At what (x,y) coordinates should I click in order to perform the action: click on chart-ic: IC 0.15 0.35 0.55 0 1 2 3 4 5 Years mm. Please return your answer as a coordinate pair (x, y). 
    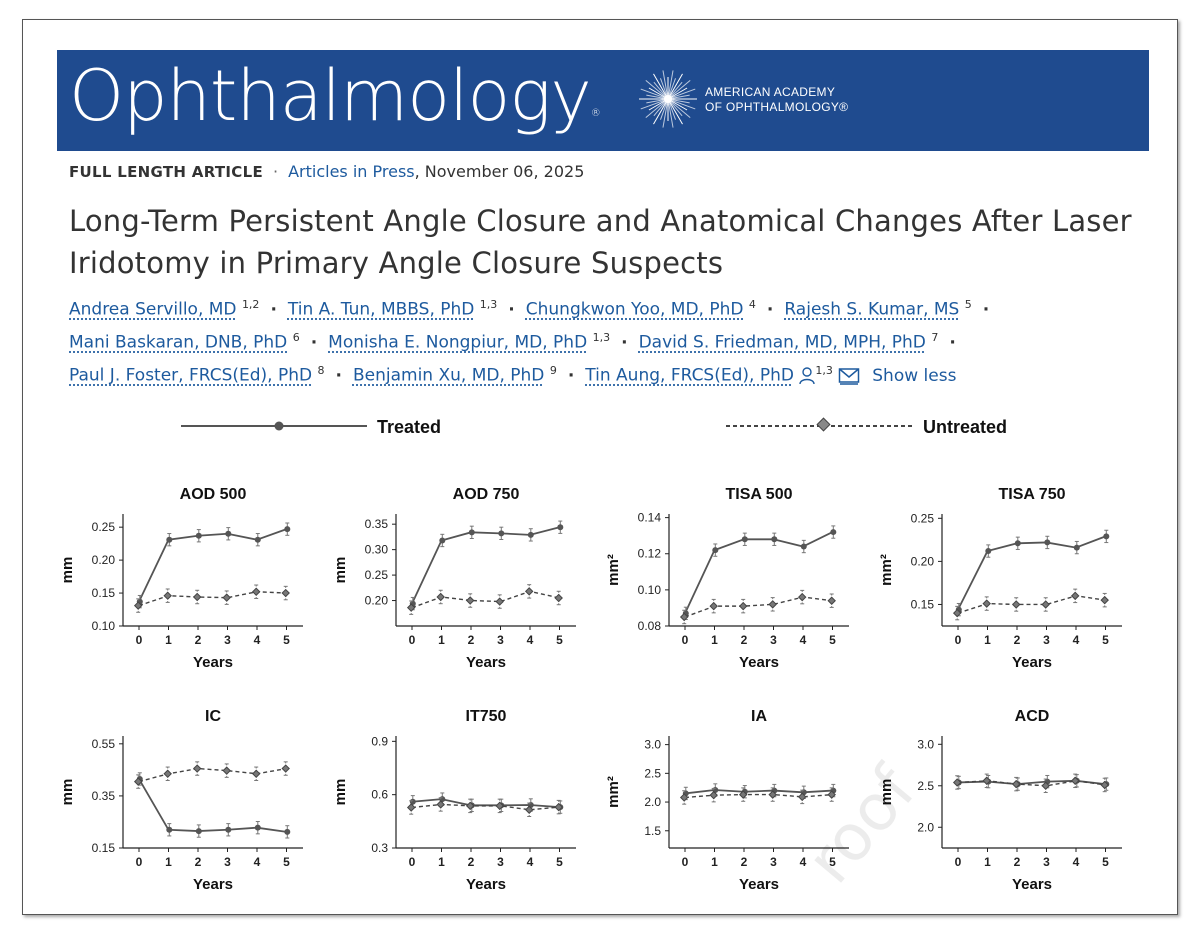
    Looking at the image, I should click on (181, 800).